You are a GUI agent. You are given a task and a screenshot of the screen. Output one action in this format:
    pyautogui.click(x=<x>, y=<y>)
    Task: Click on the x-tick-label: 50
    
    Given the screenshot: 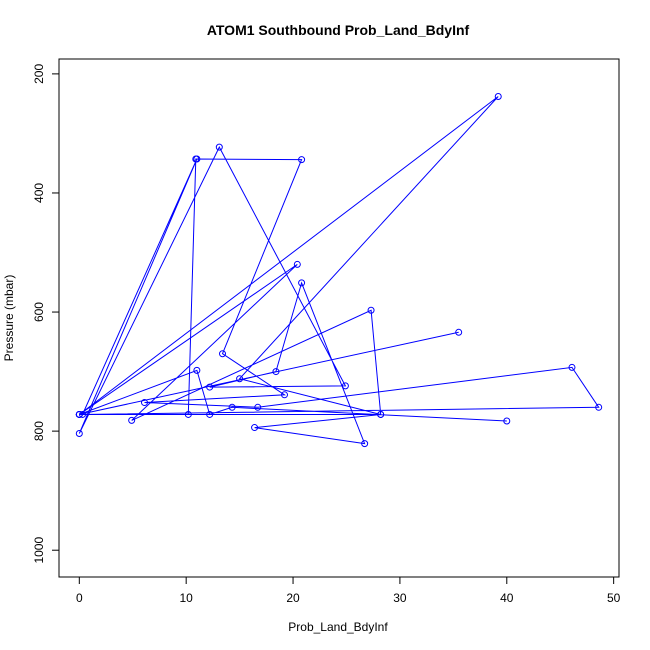 What is the action you would take?
    pyautogui.click(x=614, y=598)
    